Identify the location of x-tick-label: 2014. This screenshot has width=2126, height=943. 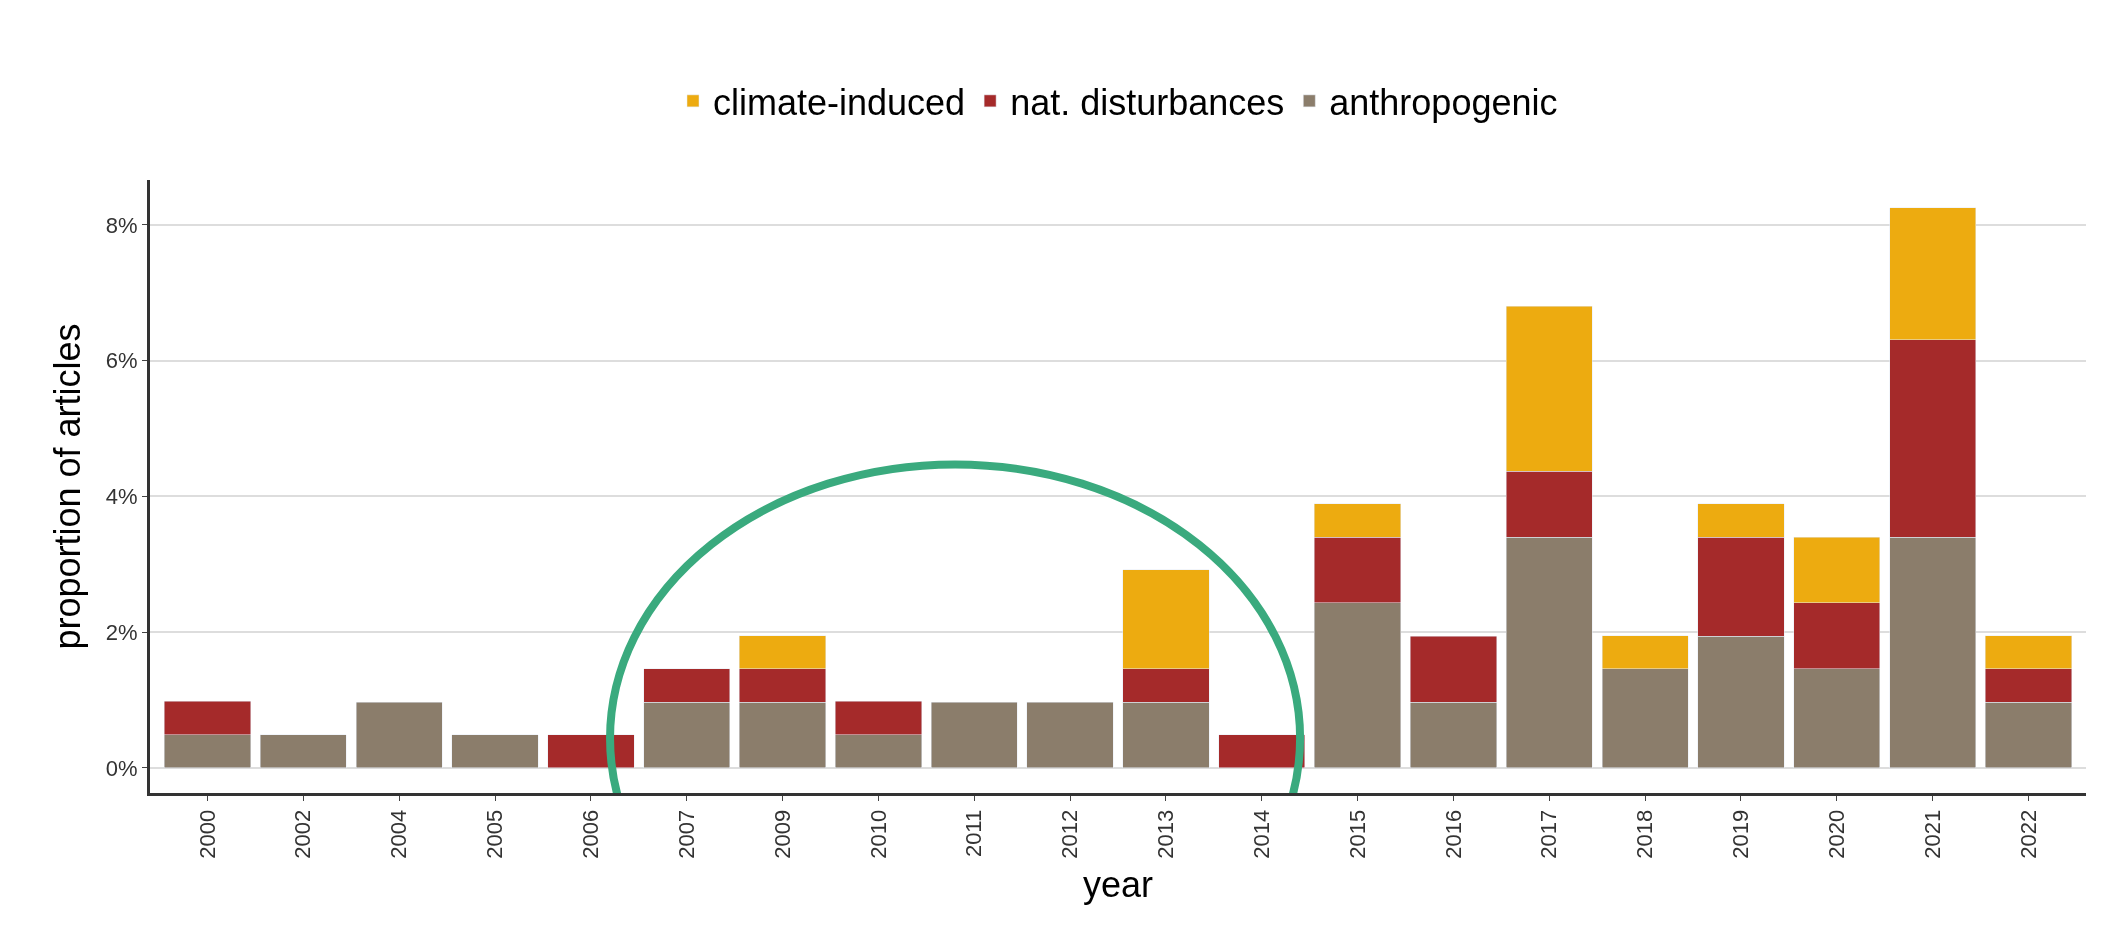
(1261, 834).